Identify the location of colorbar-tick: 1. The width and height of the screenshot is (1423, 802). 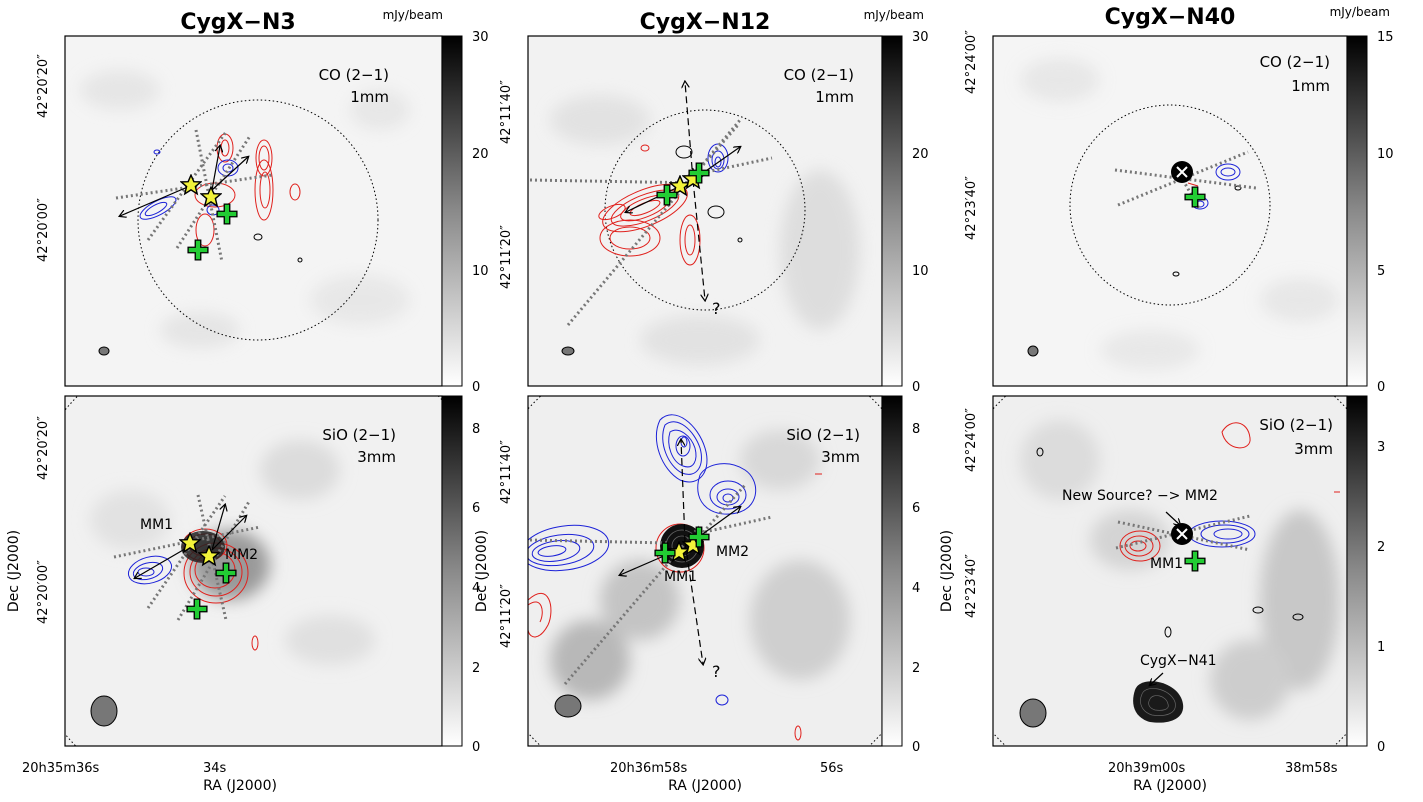
(1381, 647).